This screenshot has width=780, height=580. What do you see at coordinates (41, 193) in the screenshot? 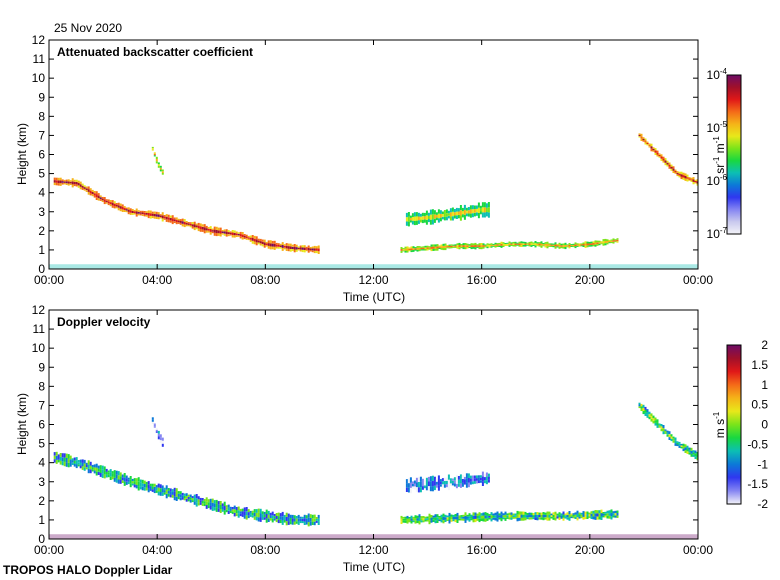
I see `y-tick-label: 4` at bounding box center [41, 193].